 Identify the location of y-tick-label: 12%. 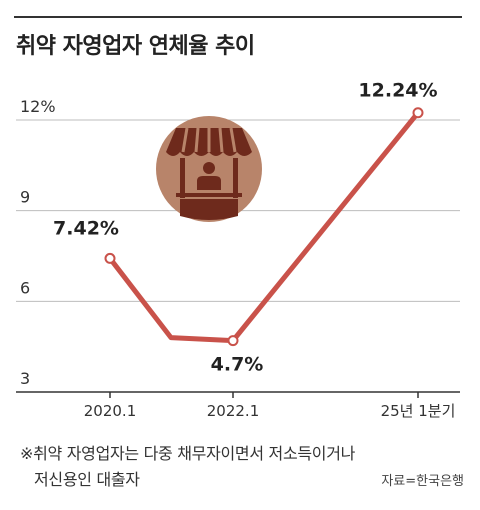
(38, 106).